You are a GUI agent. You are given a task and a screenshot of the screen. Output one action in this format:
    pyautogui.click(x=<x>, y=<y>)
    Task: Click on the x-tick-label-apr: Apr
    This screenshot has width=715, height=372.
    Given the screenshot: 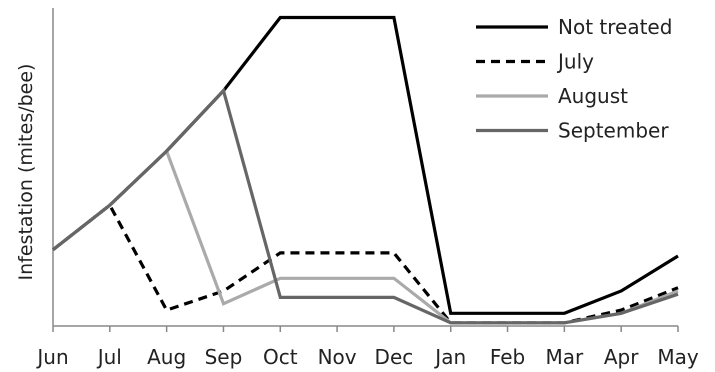 What is the action you would take?
    pyautogui.click(x=621, y=357)
    